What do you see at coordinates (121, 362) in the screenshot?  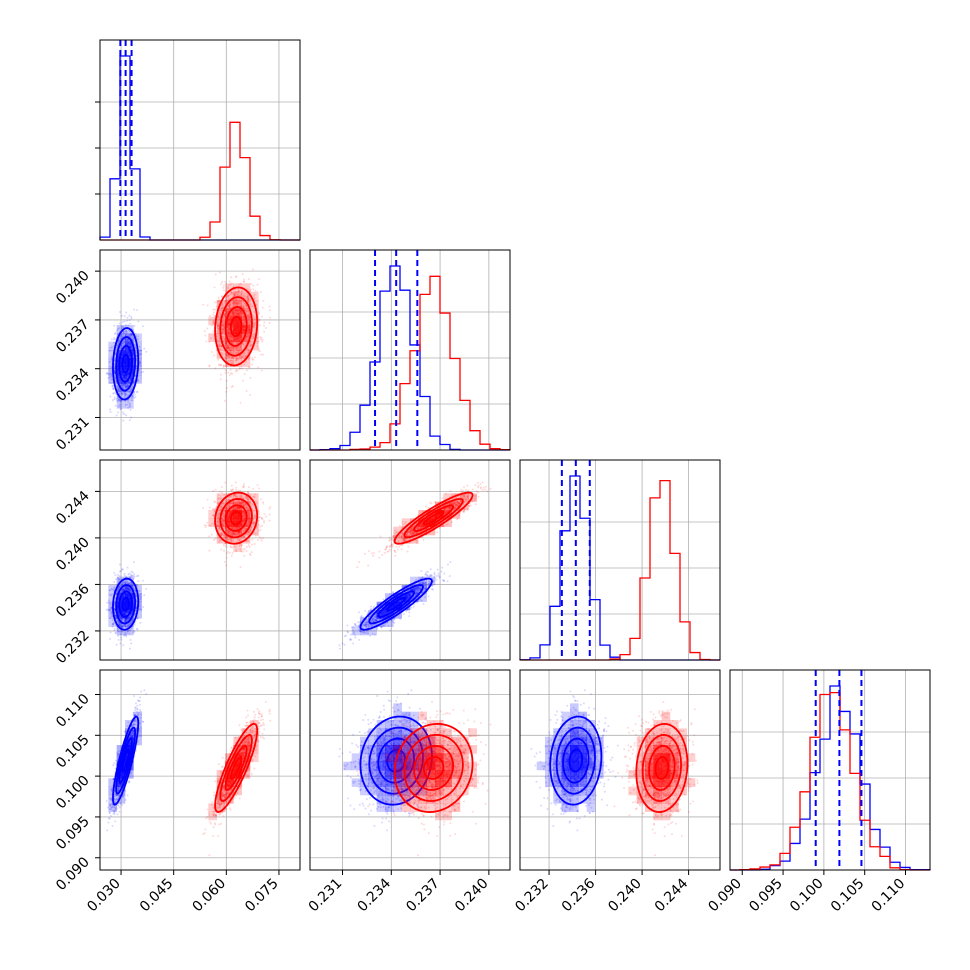 I see `density-cell` at bounding box center [121, 362].